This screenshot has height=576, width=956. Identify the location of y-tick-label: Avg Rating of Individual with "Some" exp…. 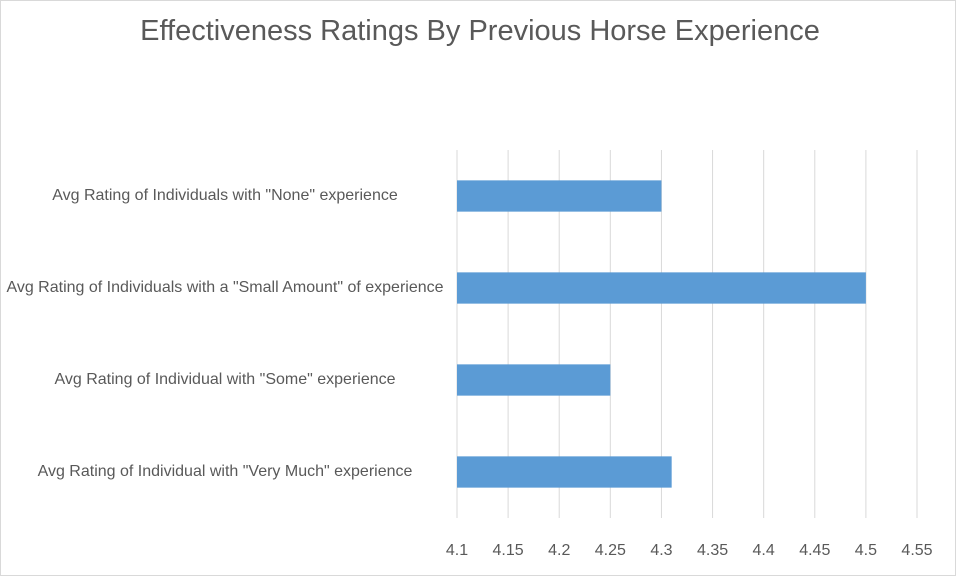
(225, 379).